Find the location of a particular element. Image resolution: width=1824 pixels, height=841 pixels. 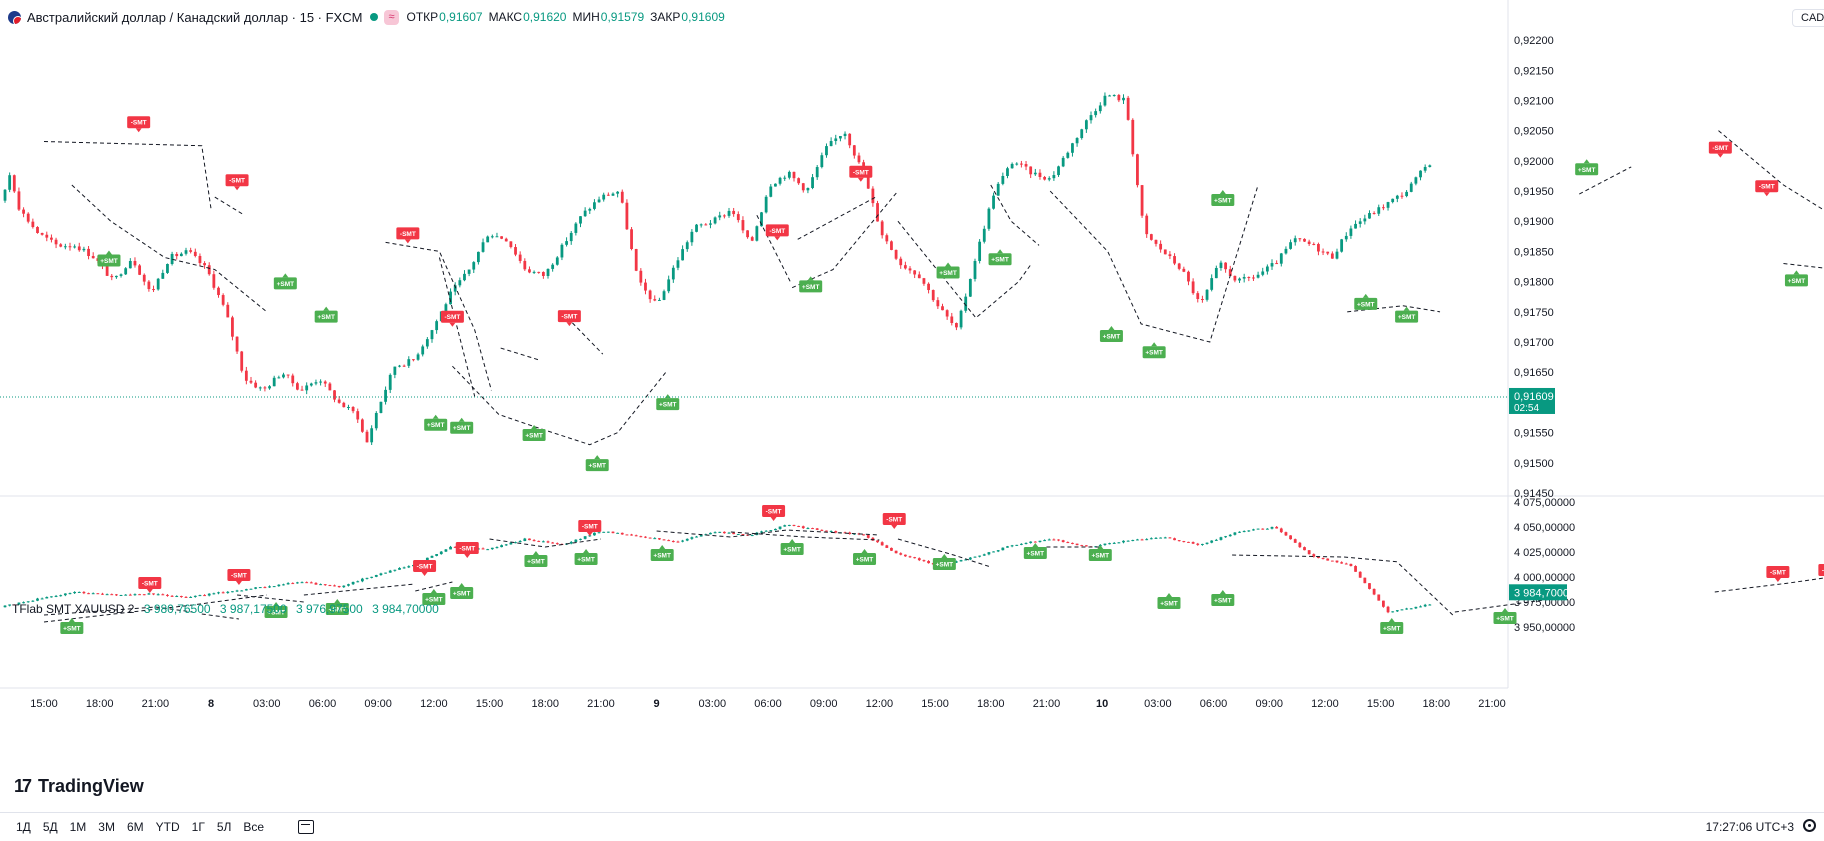

settings-gear-icon is located at coordinates (1809, 825).